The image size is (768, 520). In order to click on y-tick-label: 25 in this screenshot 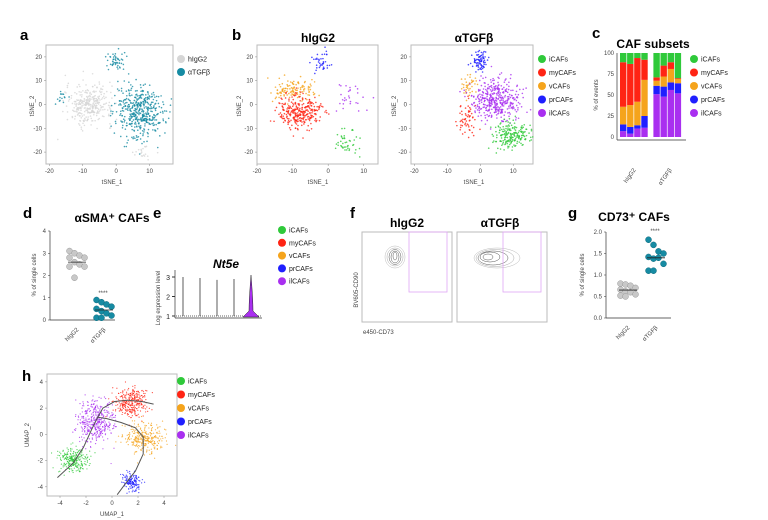, I will do `click(610, 117)`.